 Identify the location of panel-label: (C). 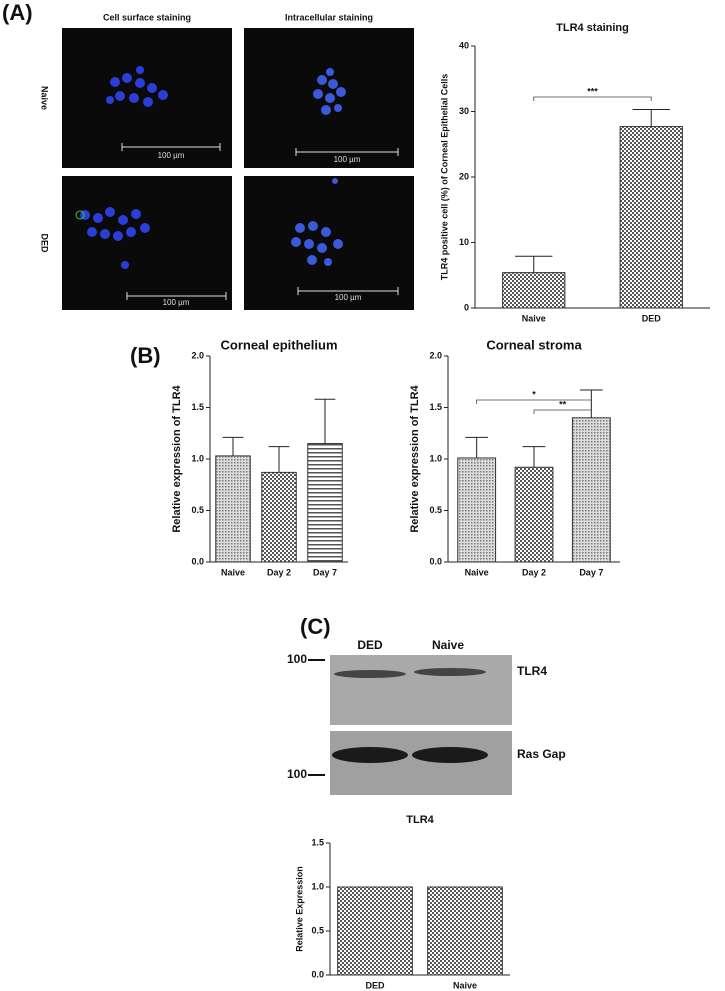
(315, 626).